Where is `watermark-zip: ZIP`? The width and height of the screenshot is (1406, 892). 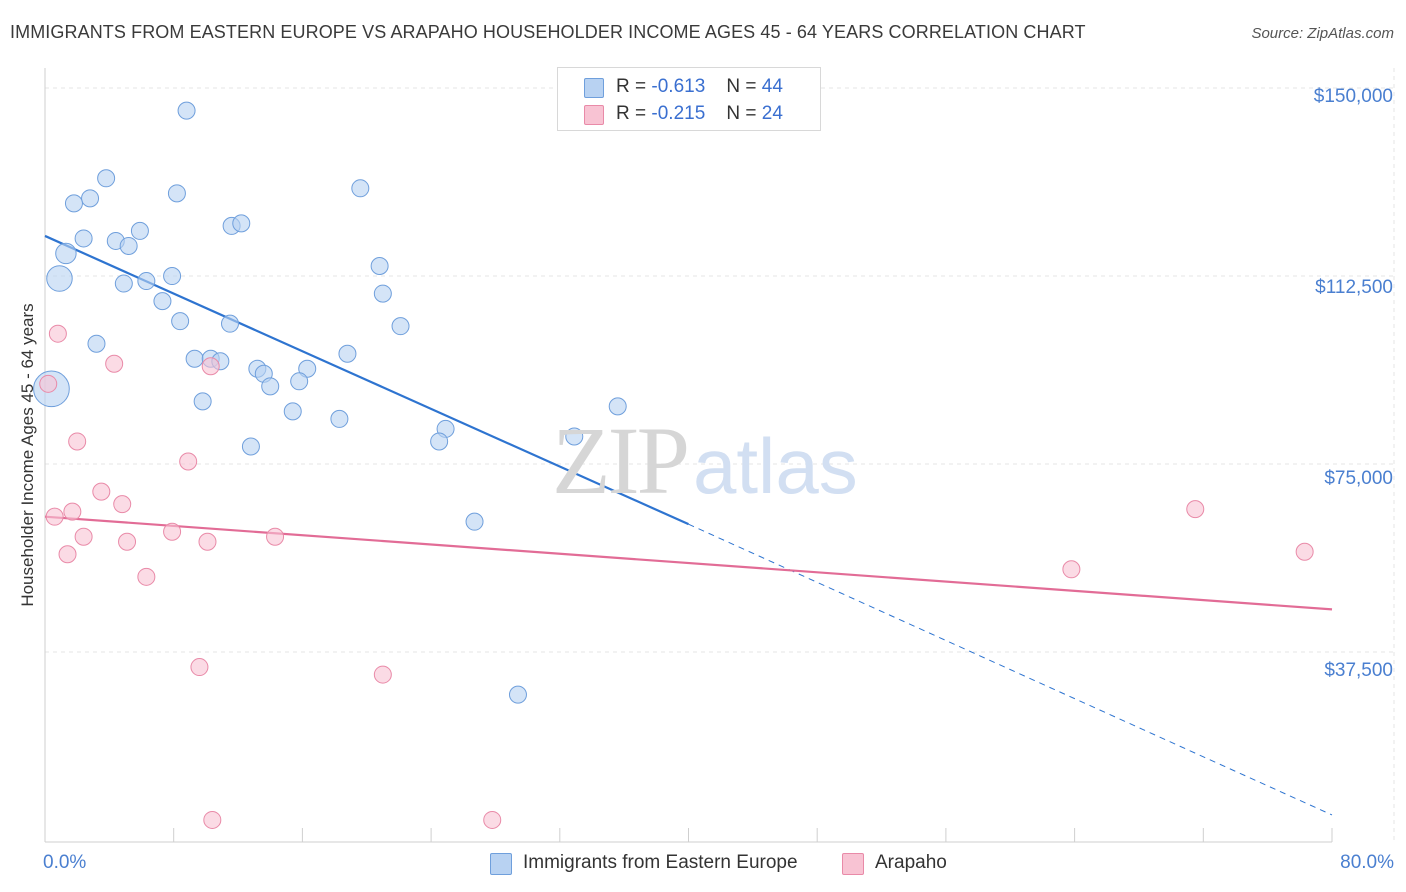
watermark-zip: ZIP is located at coordinates (621, 460).